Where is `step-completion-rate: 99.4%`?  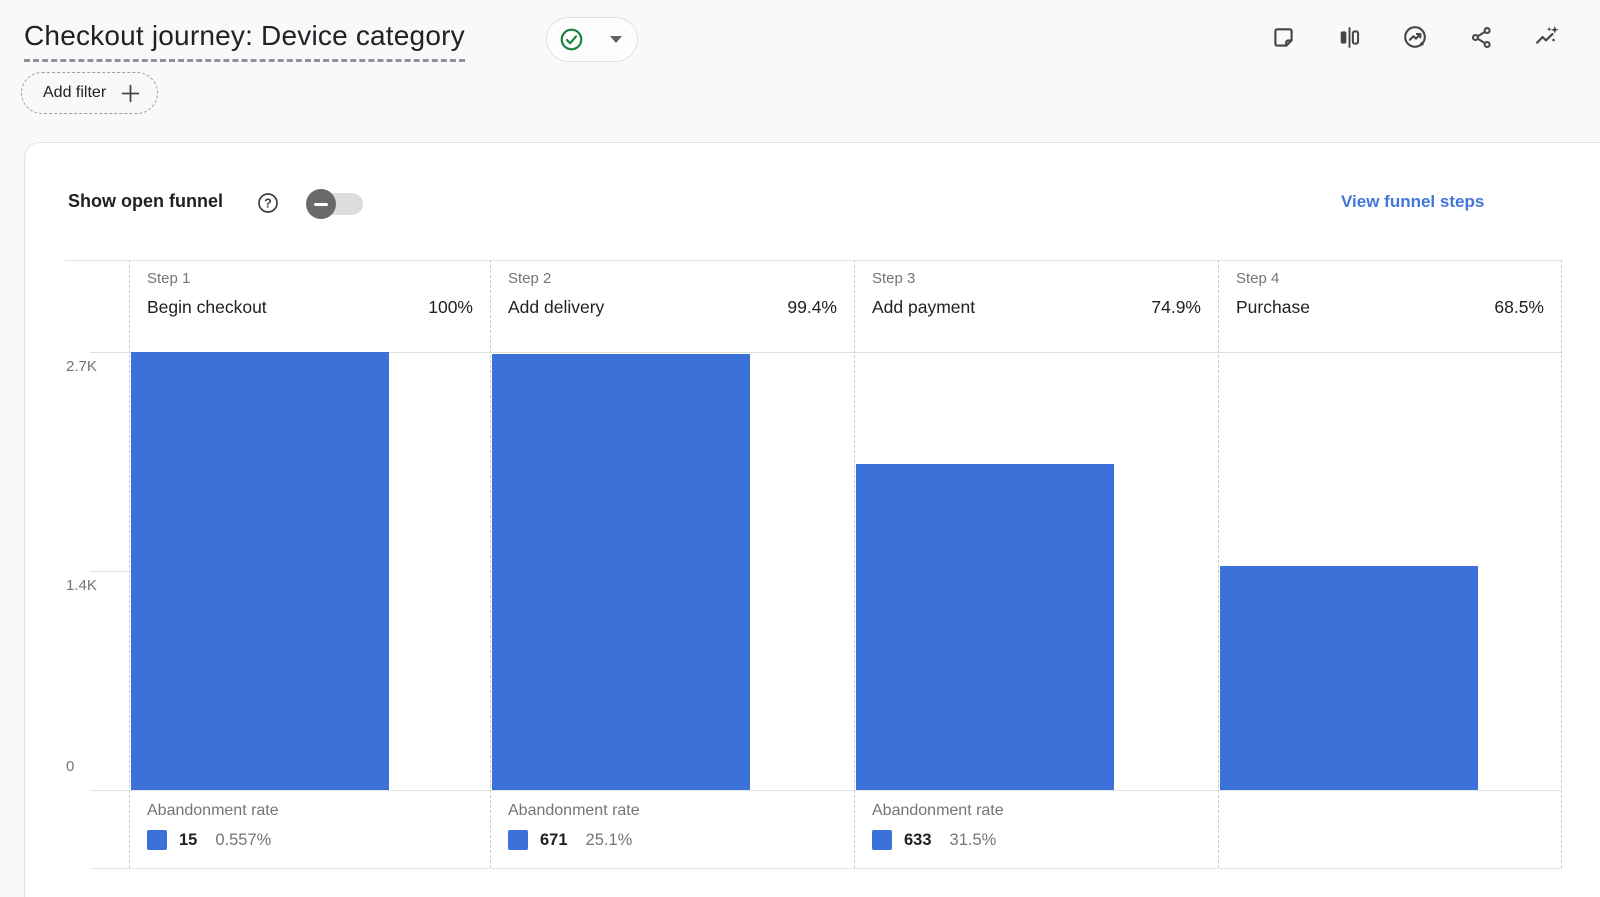 step-completion-rate: 99.4% is located at coordinates (812, 307).